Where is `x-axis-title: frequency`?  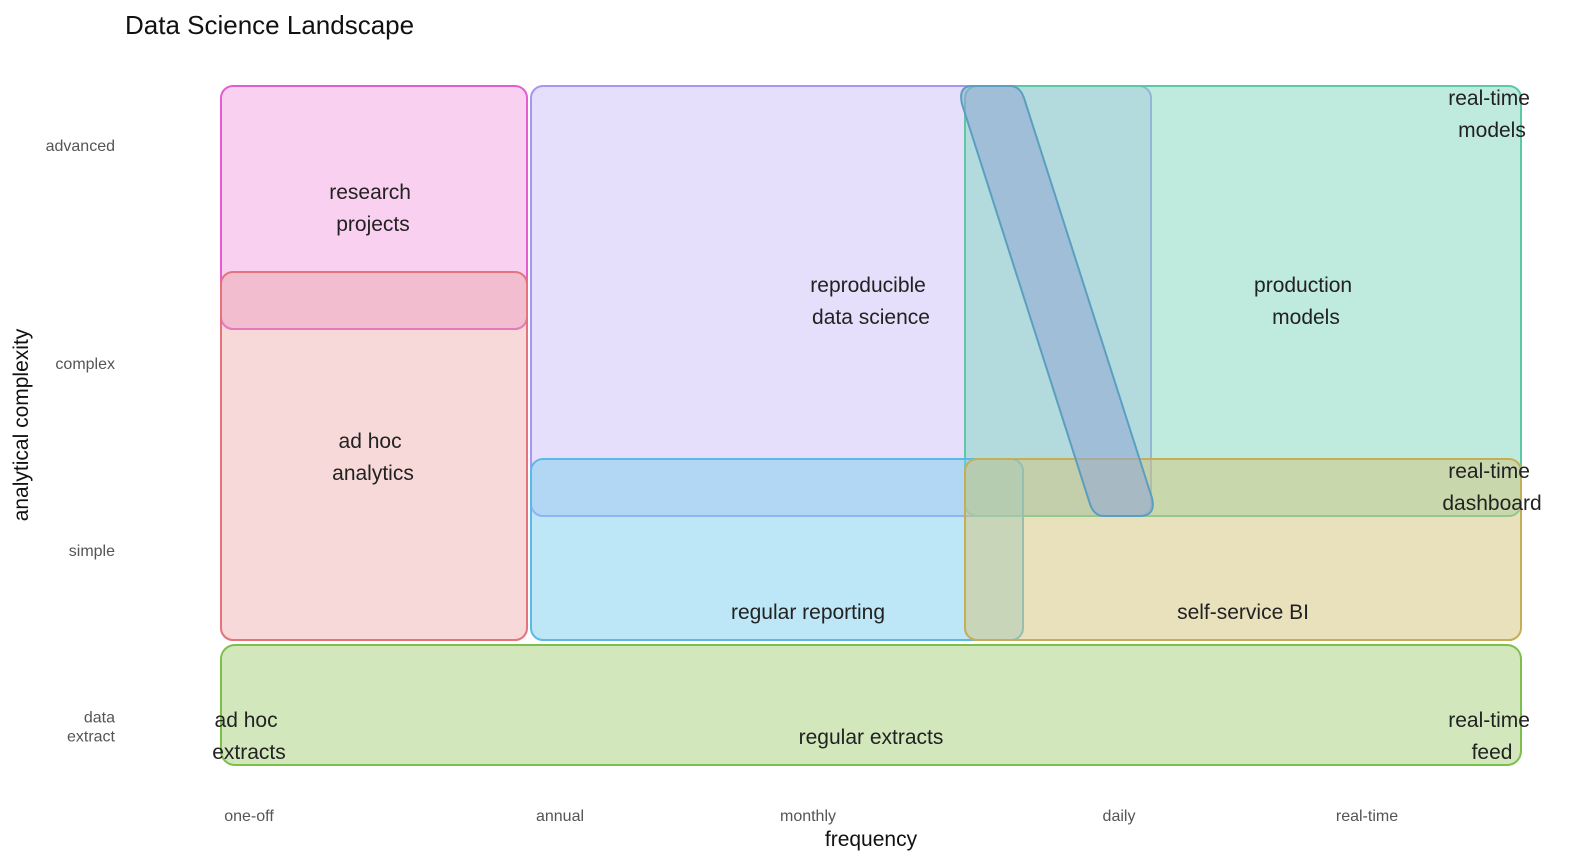 x-axis-title: frequency is located at coordinates (871, 839).